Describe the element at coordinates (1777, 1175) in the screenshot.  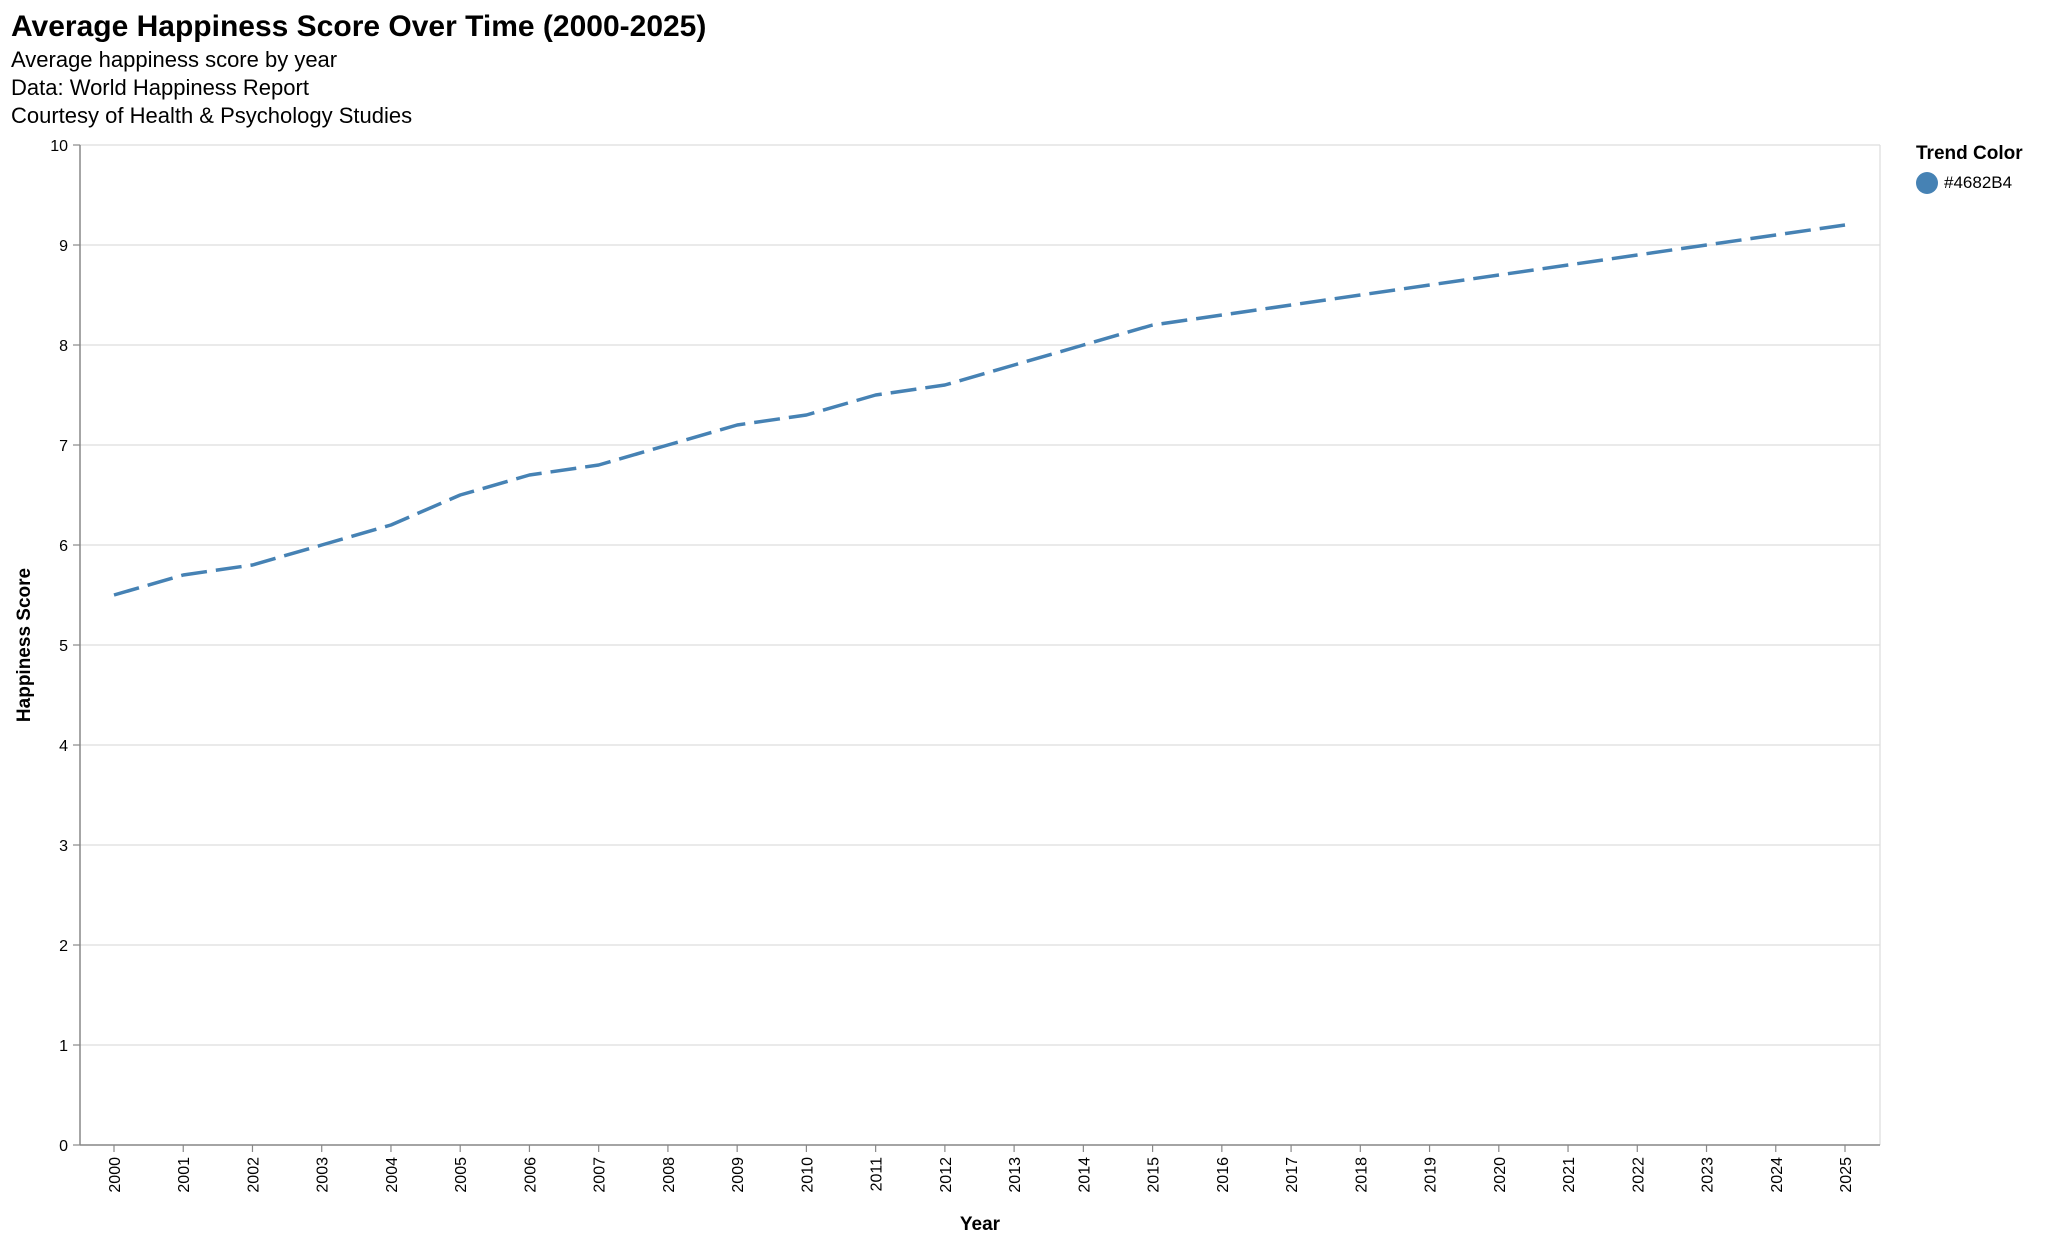
I see `x-tick-label: 2024` at that location.